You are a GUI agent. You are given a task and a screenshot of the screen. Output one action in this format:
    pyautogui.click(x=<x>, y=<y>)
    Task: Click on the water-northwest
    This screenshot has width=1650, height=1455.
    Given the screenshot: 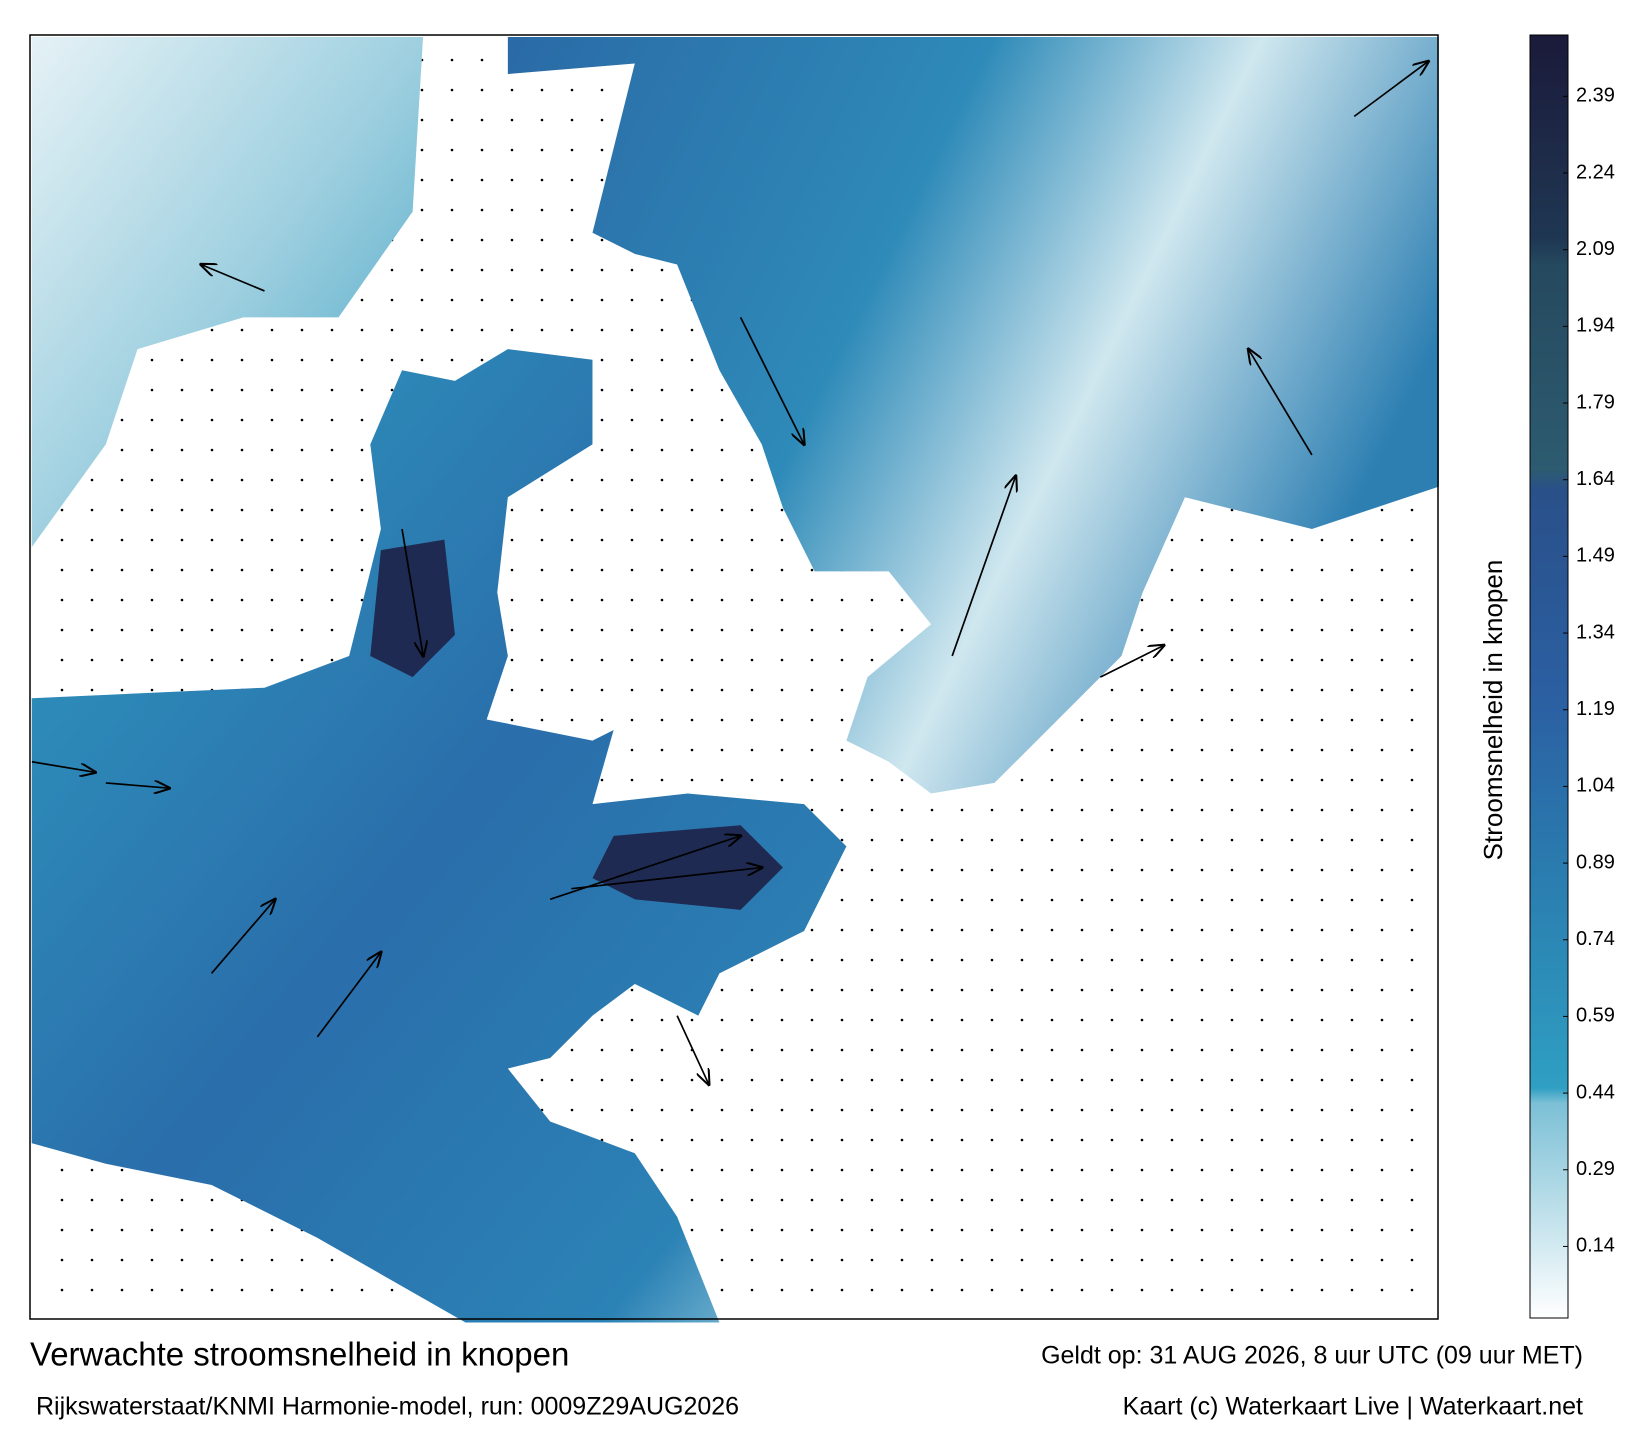 What is the action you would take?
    pyautogui.click(x=227, y=292)
    